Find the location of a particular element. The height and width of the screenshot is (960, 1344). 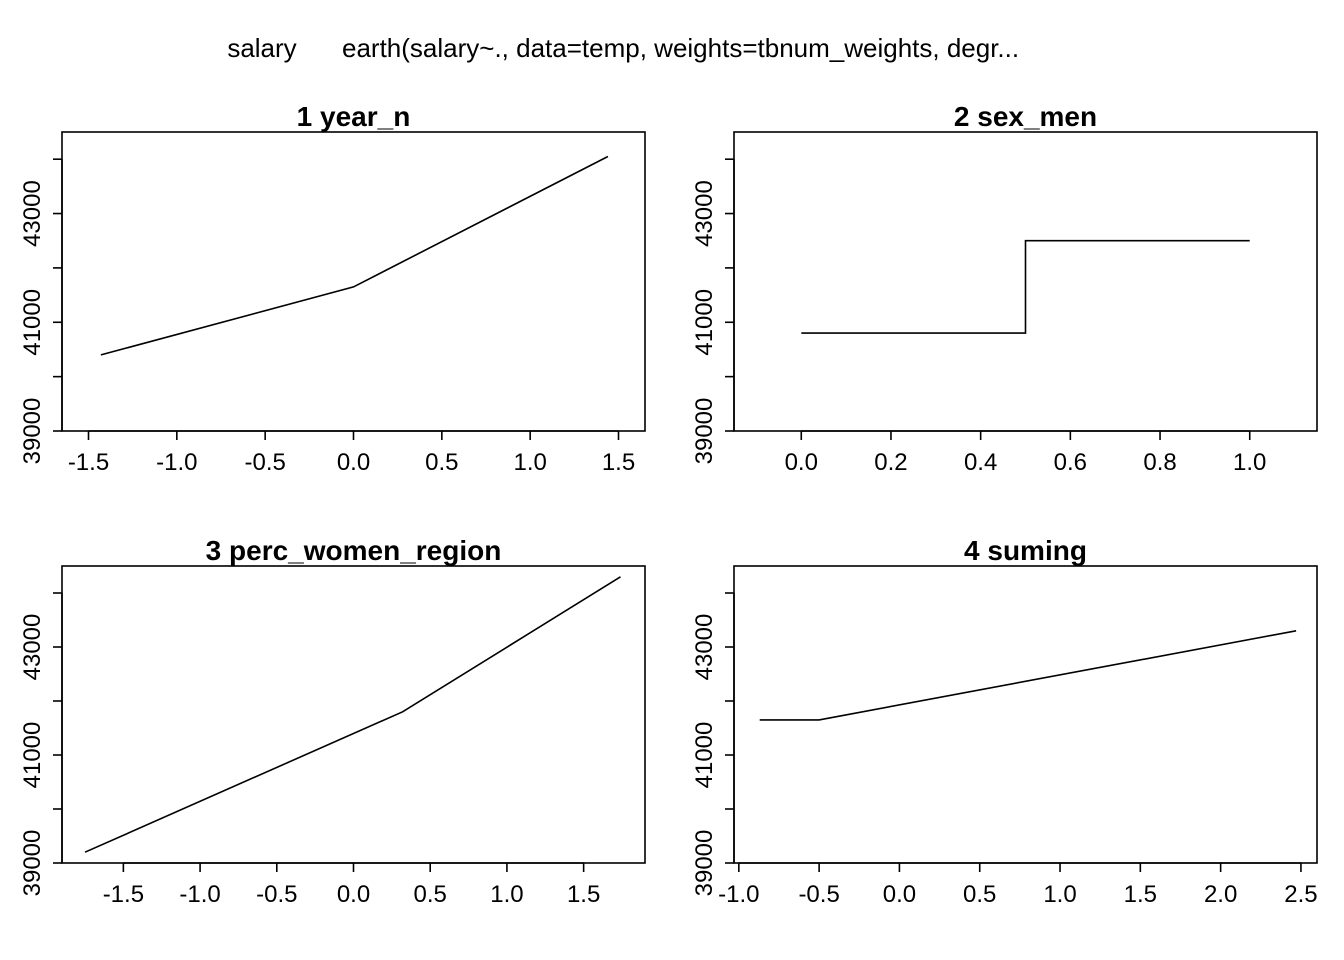

x-tick-label: 2.5 is located at coordinates (1300, 894).